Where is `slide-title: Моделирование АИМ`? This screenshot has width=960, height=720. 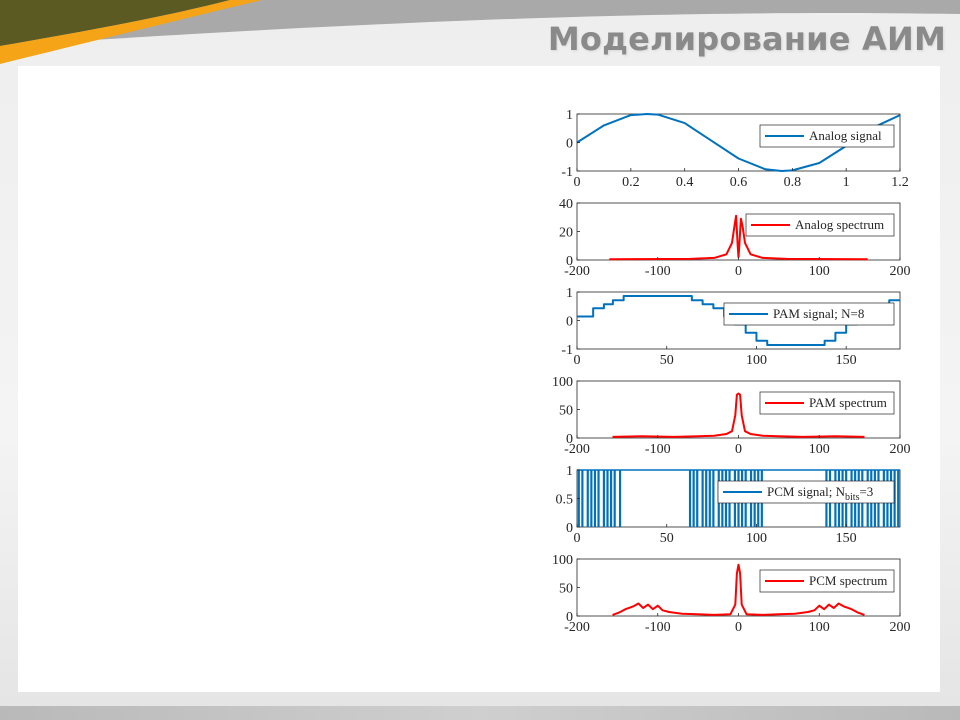
slide-title: Моделирование АИМ is located at coordinates (746, 39).